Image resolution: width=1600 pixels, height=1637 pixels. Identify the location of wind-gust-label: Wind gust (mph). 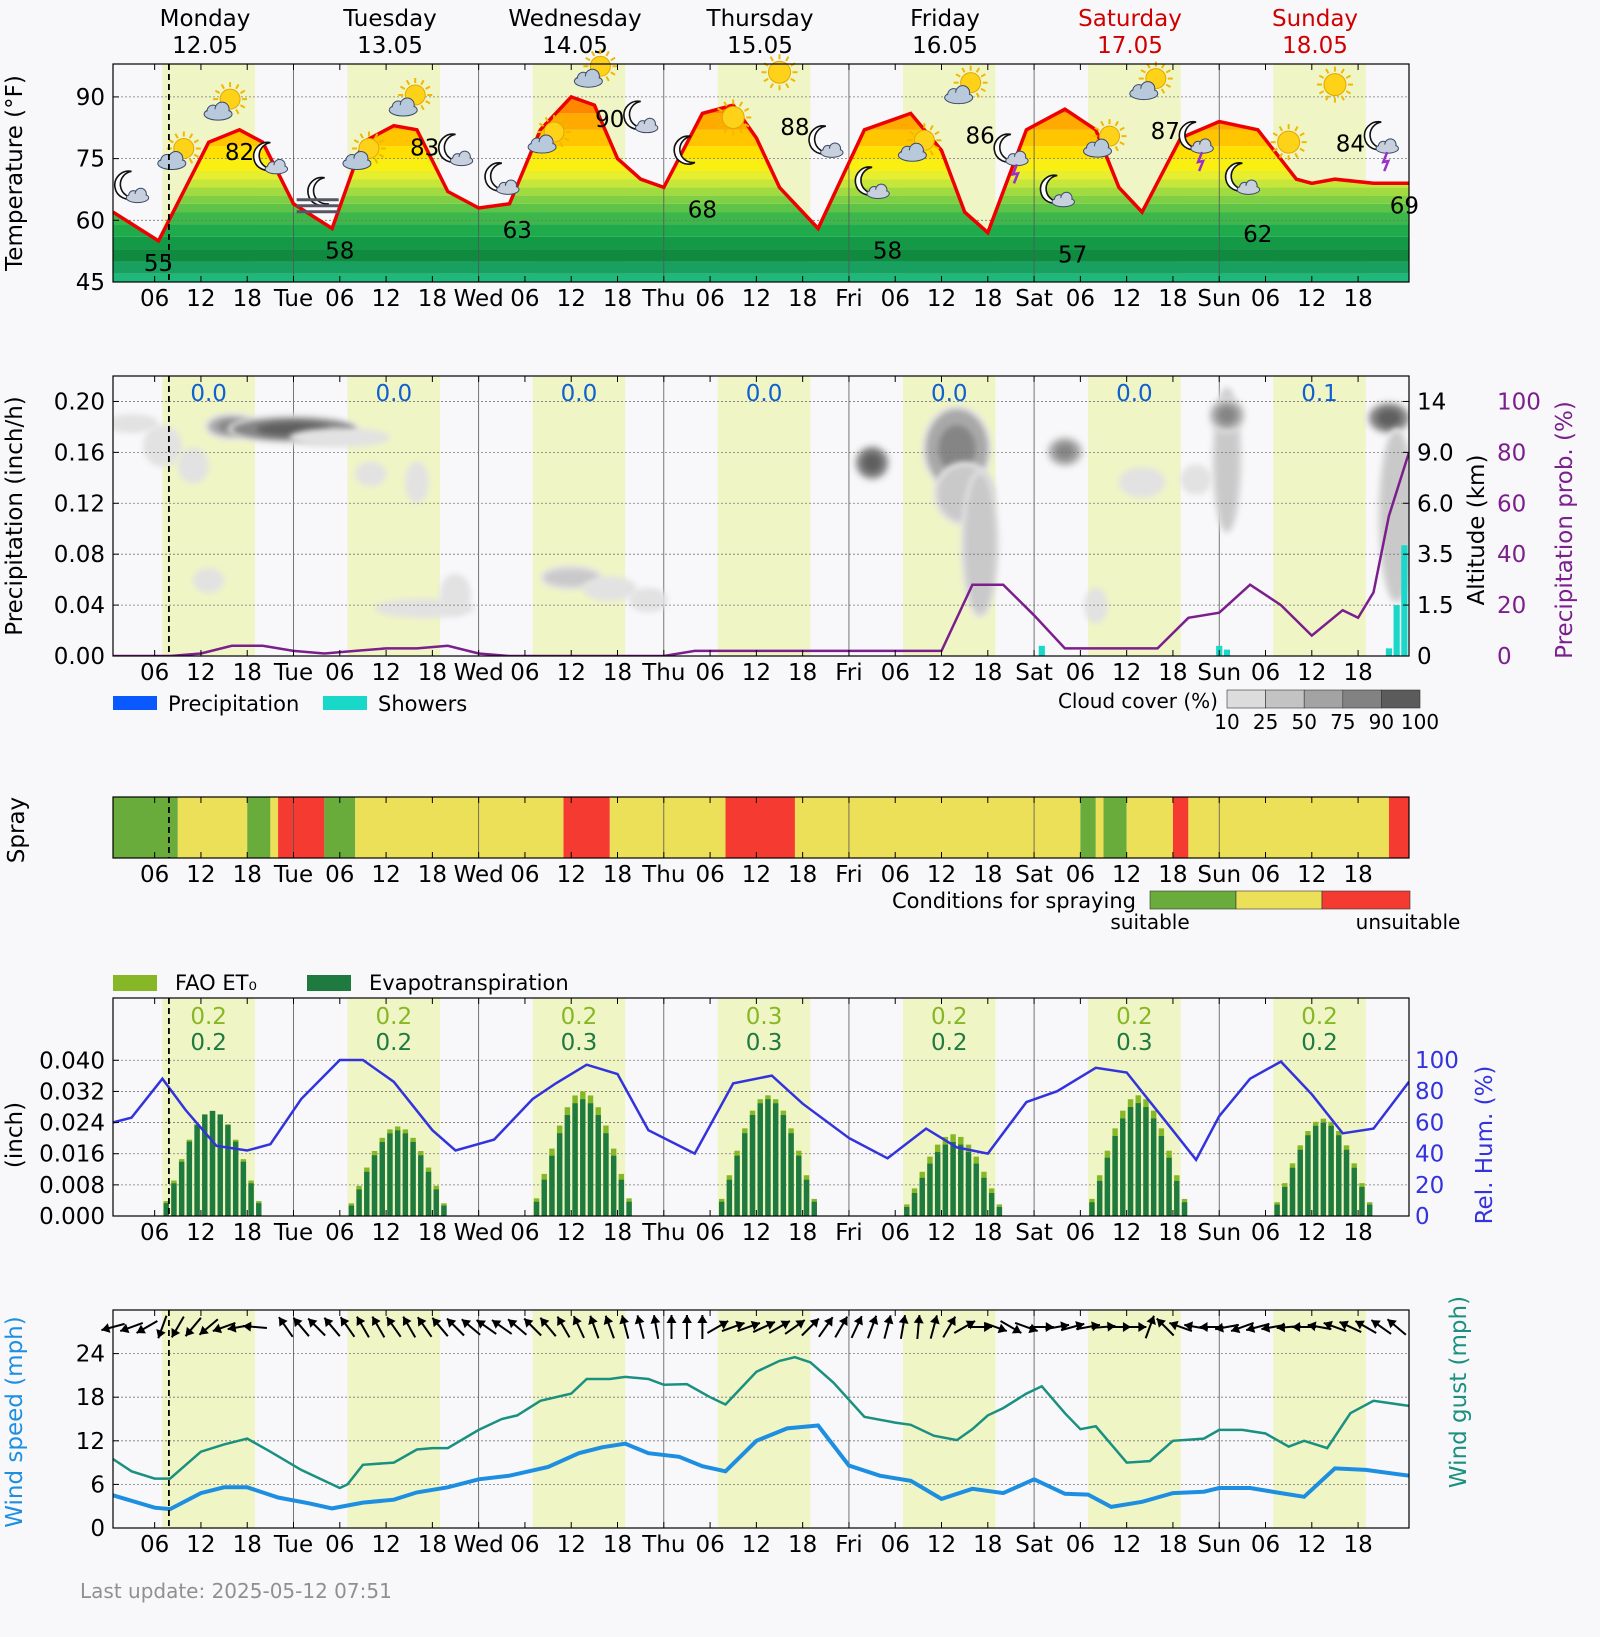
(1459, 1392).